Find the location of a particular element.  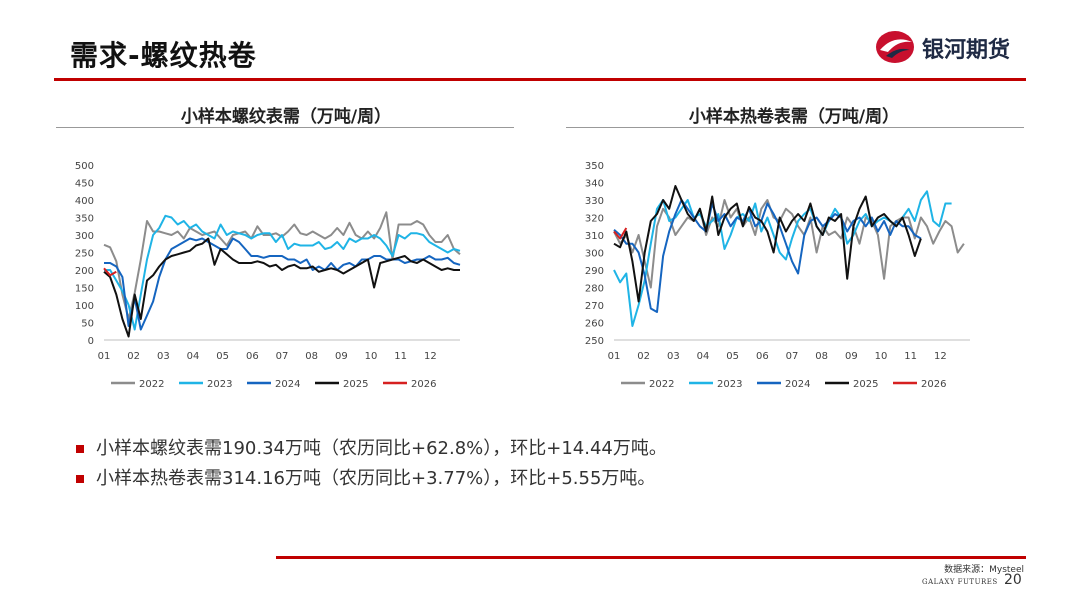

y-tick-label: 100 is located at coordinates (84, 306).